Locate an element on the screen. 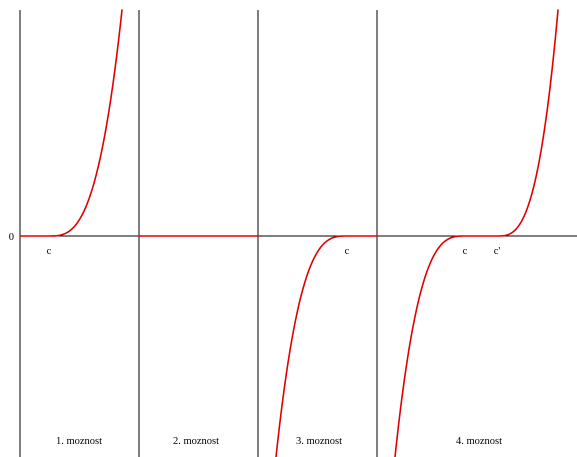 The height and width of the screenshot is (457, 577). panel-4-caption: 4. moznost is located at coordinates (479, 441).